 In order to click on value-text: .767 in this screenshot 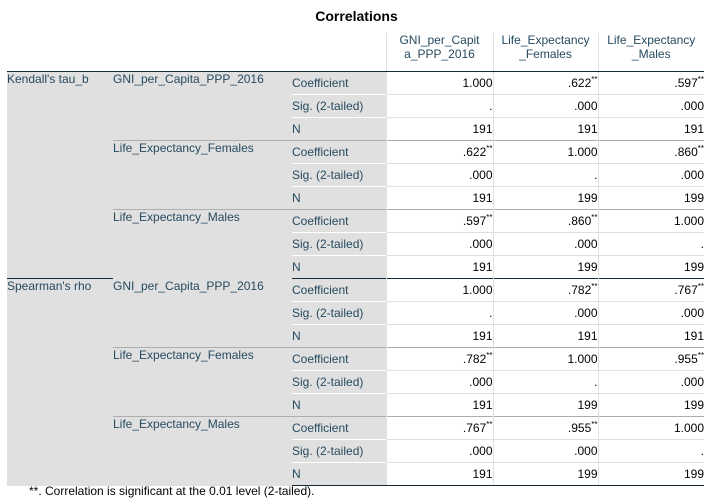, I will do `click(686, 290)`.